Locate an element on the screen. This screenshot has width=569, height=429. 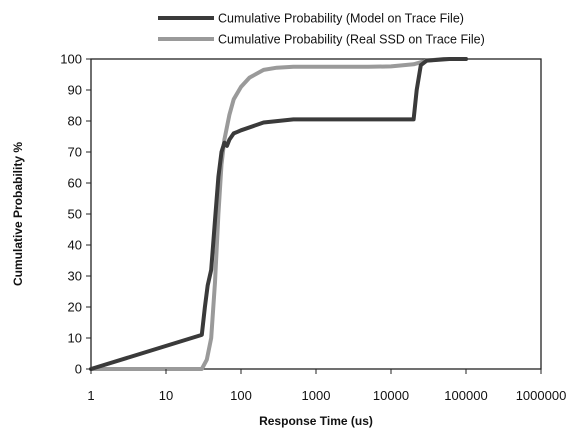
x-tick-label: 1000 is located at coordinates (316, 395).